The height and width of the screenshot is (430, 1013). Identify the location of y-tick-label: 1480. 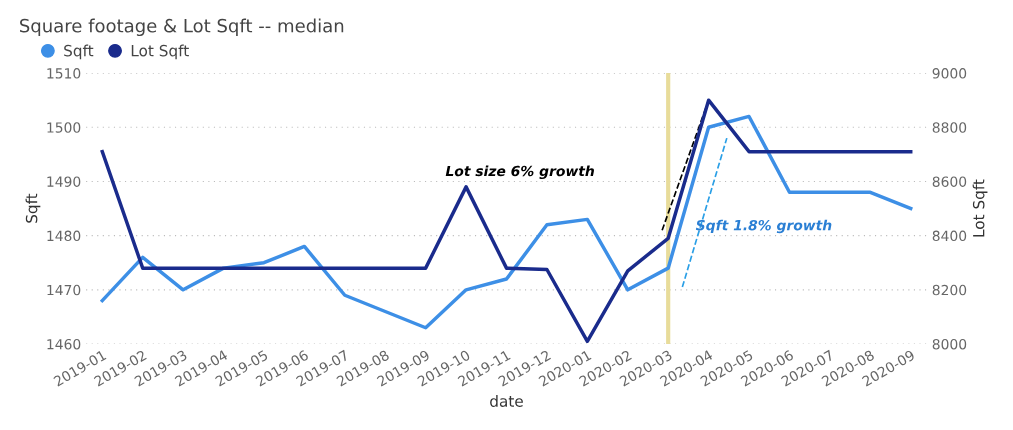
(64, 236).